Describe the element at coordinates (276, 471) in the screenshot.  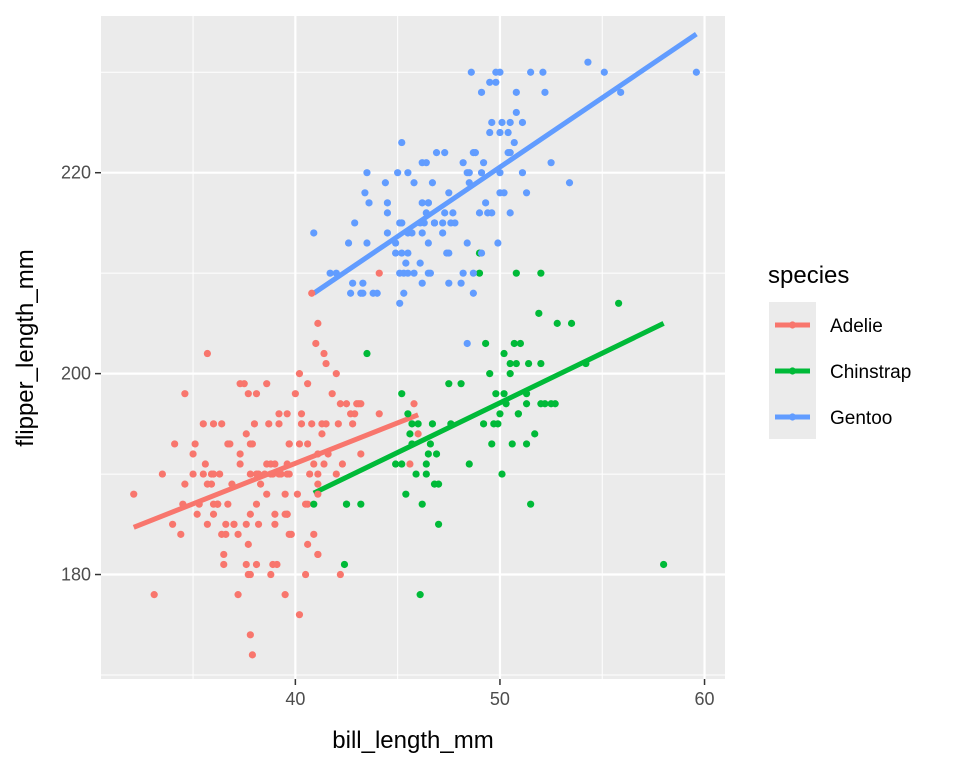
I see `regression-line-adelie` at that location.